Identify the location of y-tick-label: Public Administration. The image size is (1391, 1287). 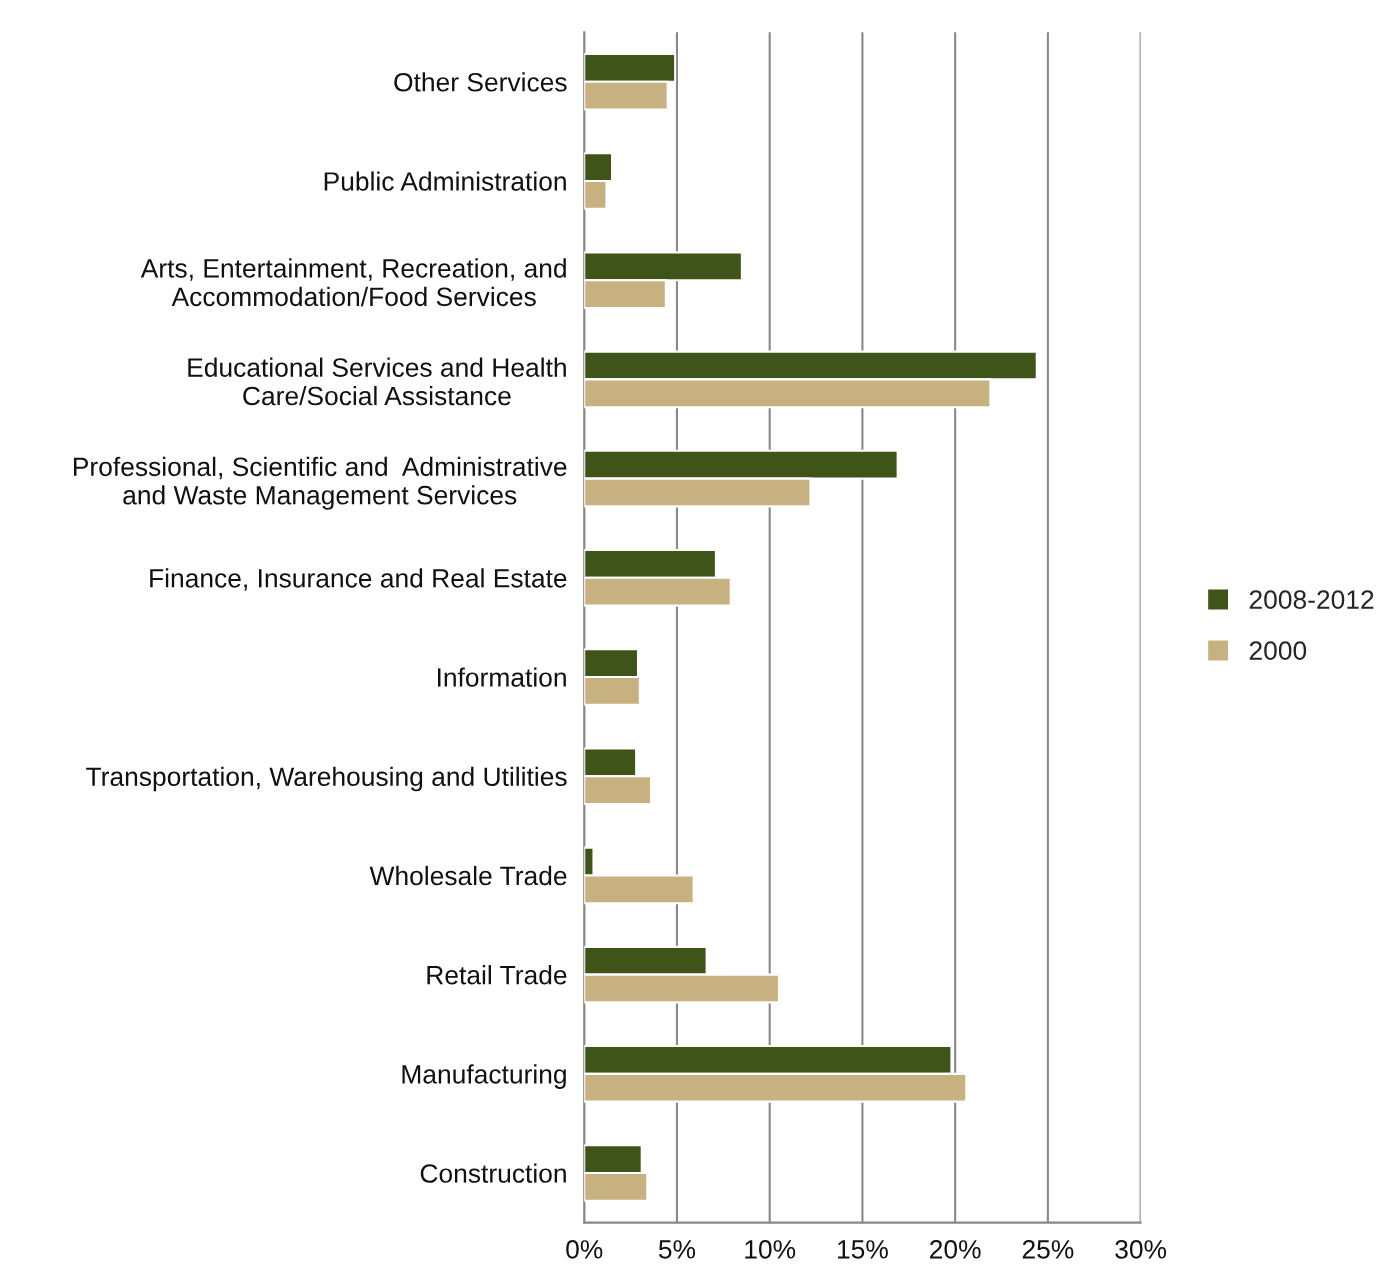
(445, 181).